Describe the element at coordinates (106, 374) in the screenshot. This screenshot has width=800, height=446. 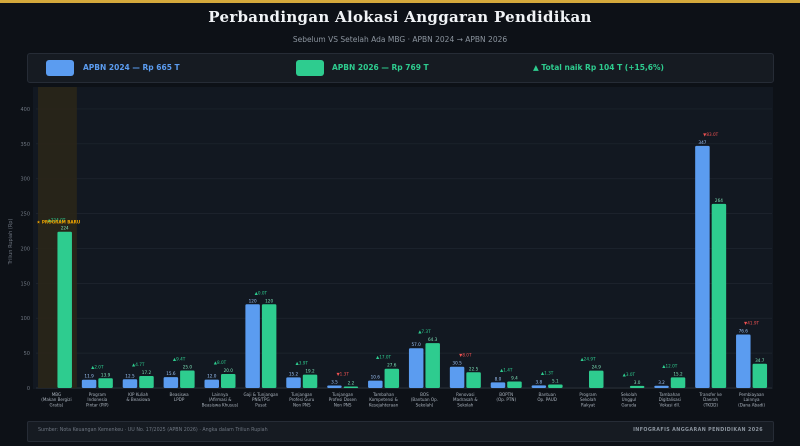
I see `value-label-2026: 13.9` at that location.